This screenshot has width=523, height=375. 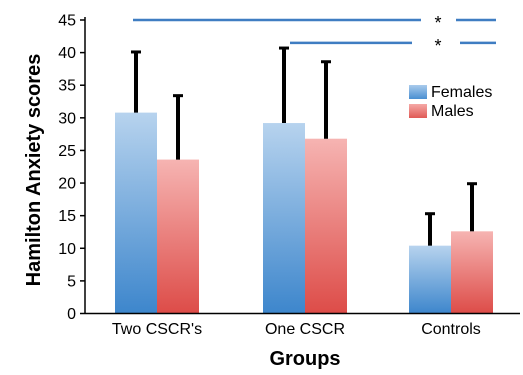 I want to click on y-tick-label-15: 15, so click(x=67, y=216).